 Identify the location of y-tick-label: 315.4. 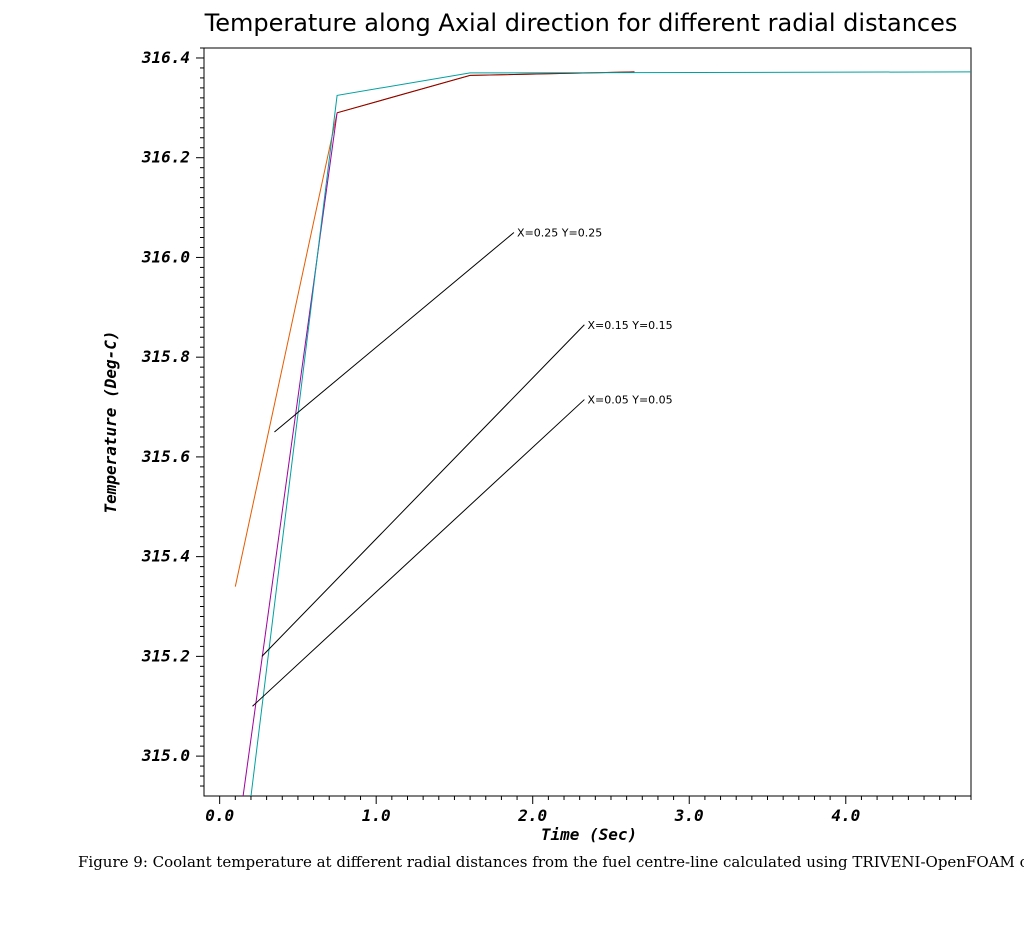
(165, 556).